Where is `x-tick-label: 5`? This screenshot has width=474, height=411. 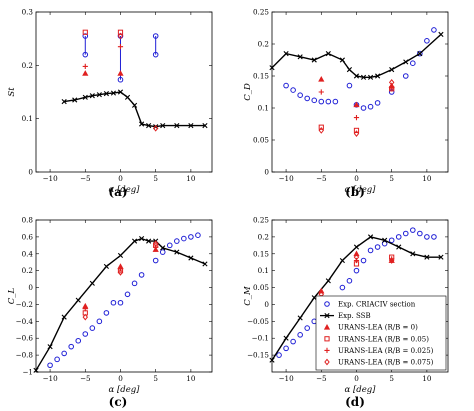 x-tick-label: 5 is located at coordinates (155, 378).